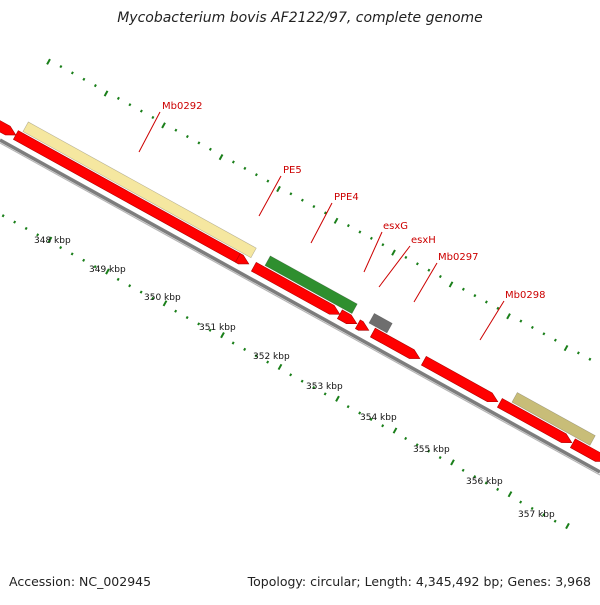 The width and height of the screenshot is (600, 605). What do you see at coordinates (107, 270) in the screenshot?
I see `kbp-label: 349 kbp` at bounding box center [107, 270].